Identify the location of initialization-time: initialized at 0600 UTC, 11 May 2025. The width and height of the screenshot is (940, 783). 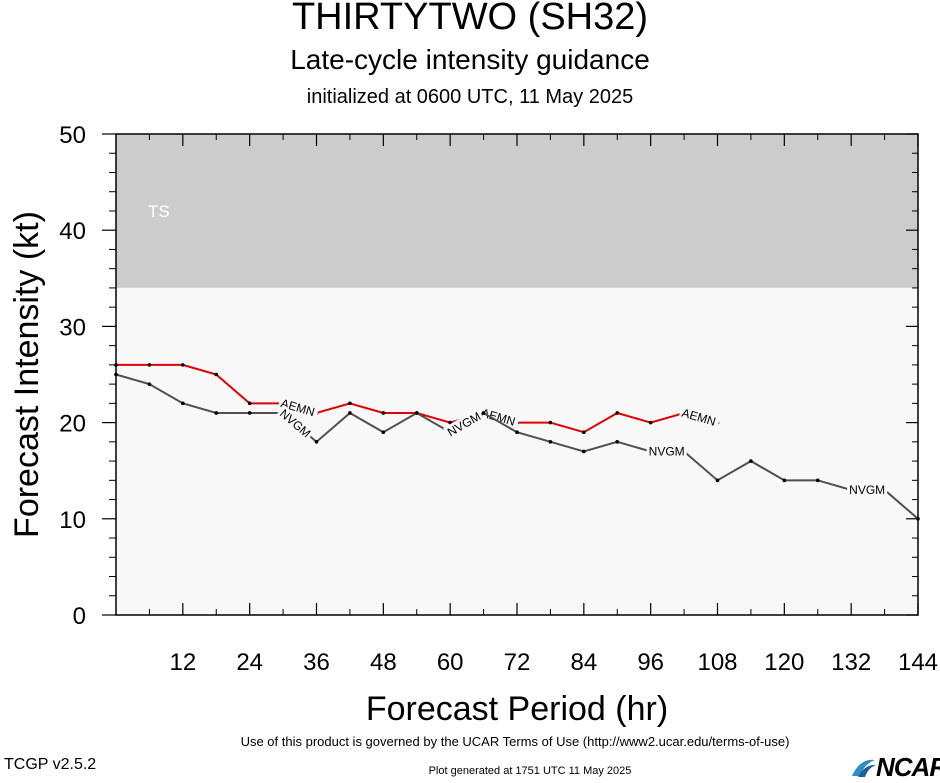
(470, 97).